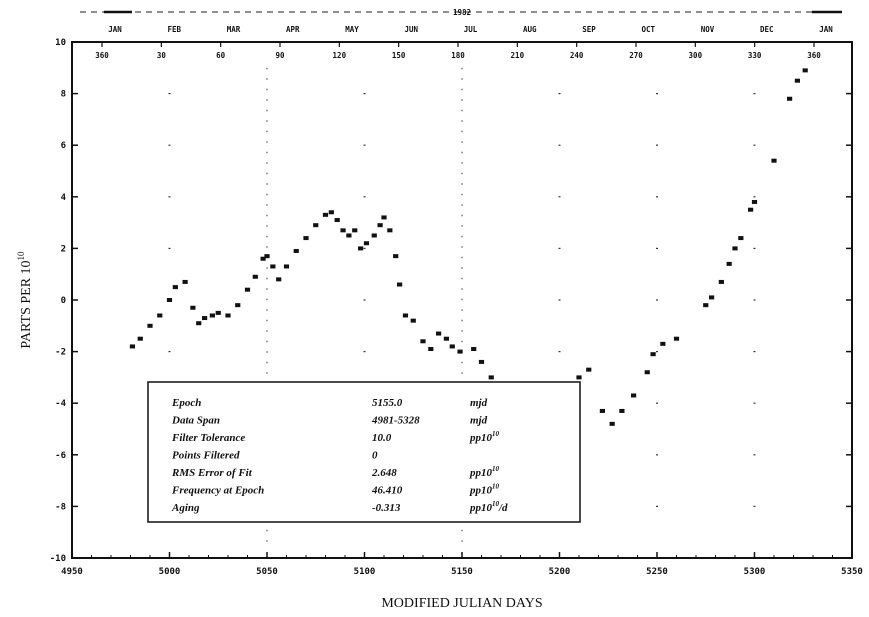 Image resolution: width=869 pixels, height=617 pixels. Describe the element at coordinates (212, 473) in the screenshot. I see `info-label: RMS Error of Fit` at that location.